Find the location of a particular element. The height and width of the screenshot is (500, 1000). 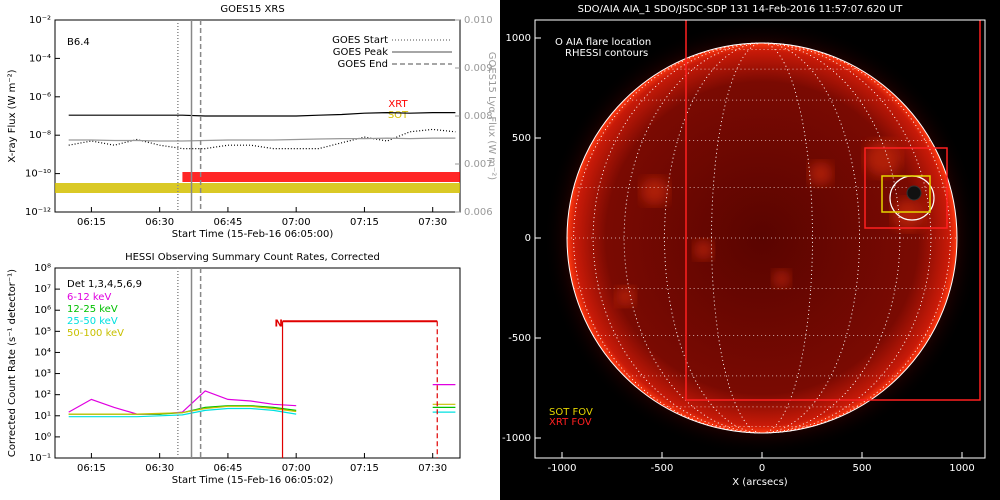

x-axis-label: Start Time (15-Feb-16 06:05:00) is located at coordinates (253, 234).